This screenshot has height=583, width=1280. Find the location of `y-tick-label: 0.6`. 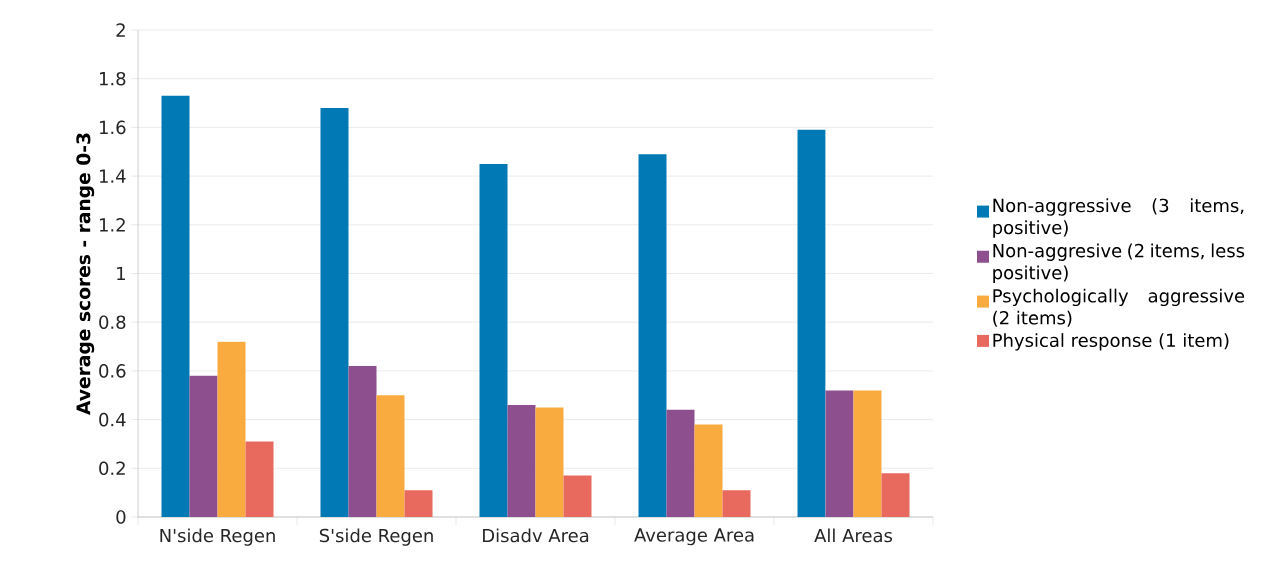

y-tick-label: 0.6 is located at coordinates (112, 371).